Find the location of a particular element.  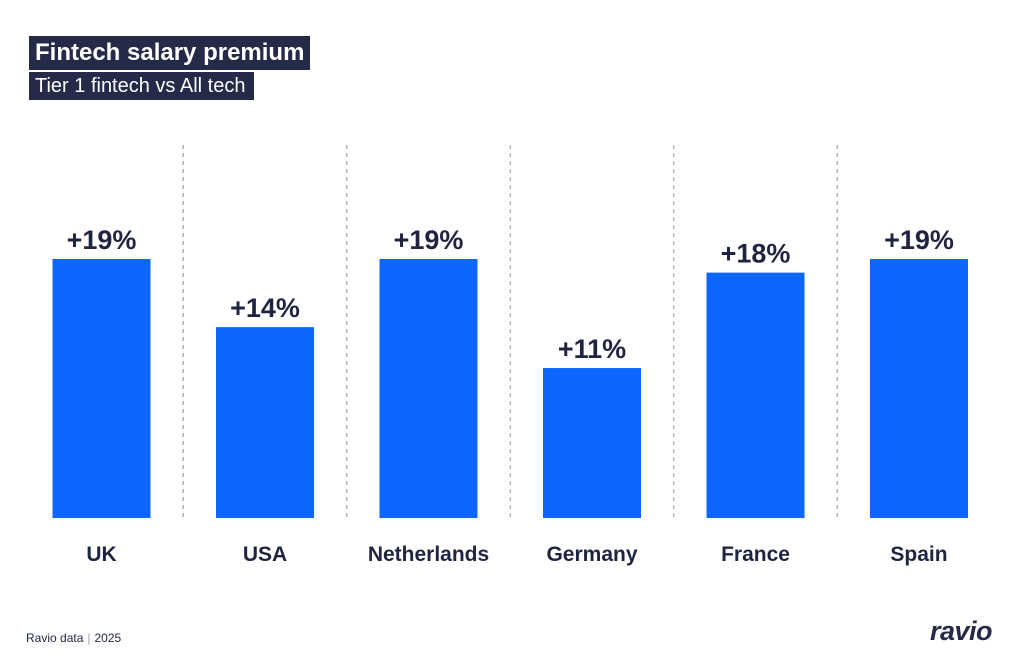

category-label: USA is located at coordinates (265, 554).